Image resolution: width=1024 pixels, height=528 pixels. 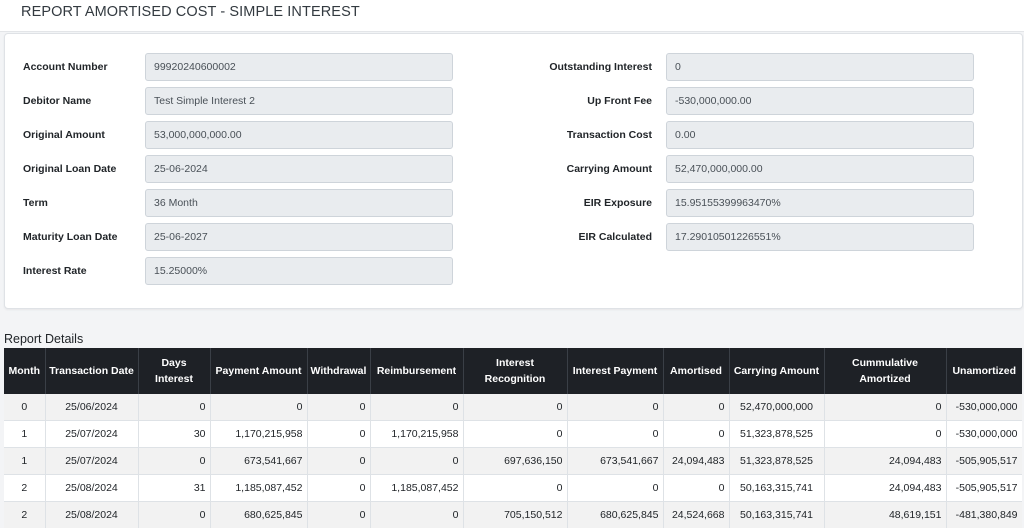 What do you see at coordinates (299, 67) in the screenshot?
I see `account-number-field: 99920240600002` at bounding box center [299, 67].